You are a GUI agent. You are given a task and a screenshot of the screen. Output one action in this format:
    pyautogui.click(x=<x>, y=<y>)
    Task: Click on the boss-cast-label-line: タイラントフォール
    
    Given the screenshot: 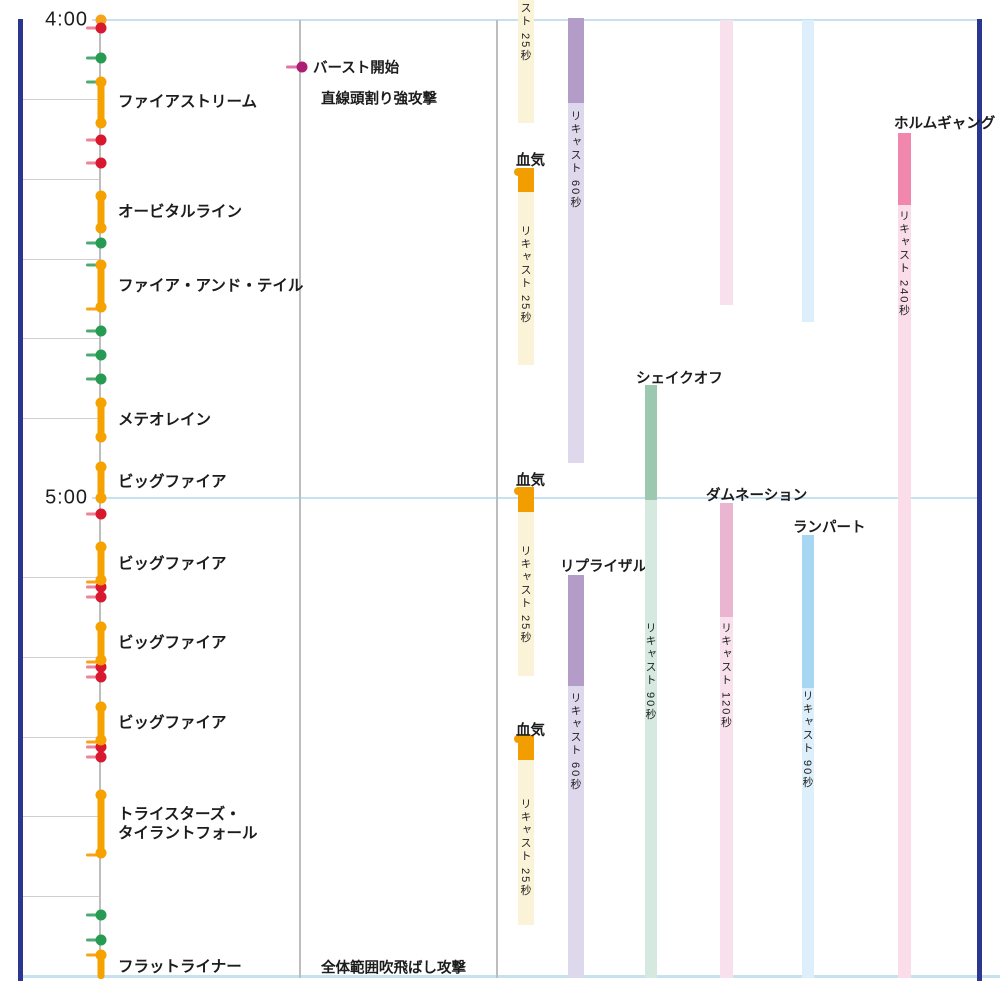 What is the action you would take?
    pyautogui.click(x=188, y=834)
    